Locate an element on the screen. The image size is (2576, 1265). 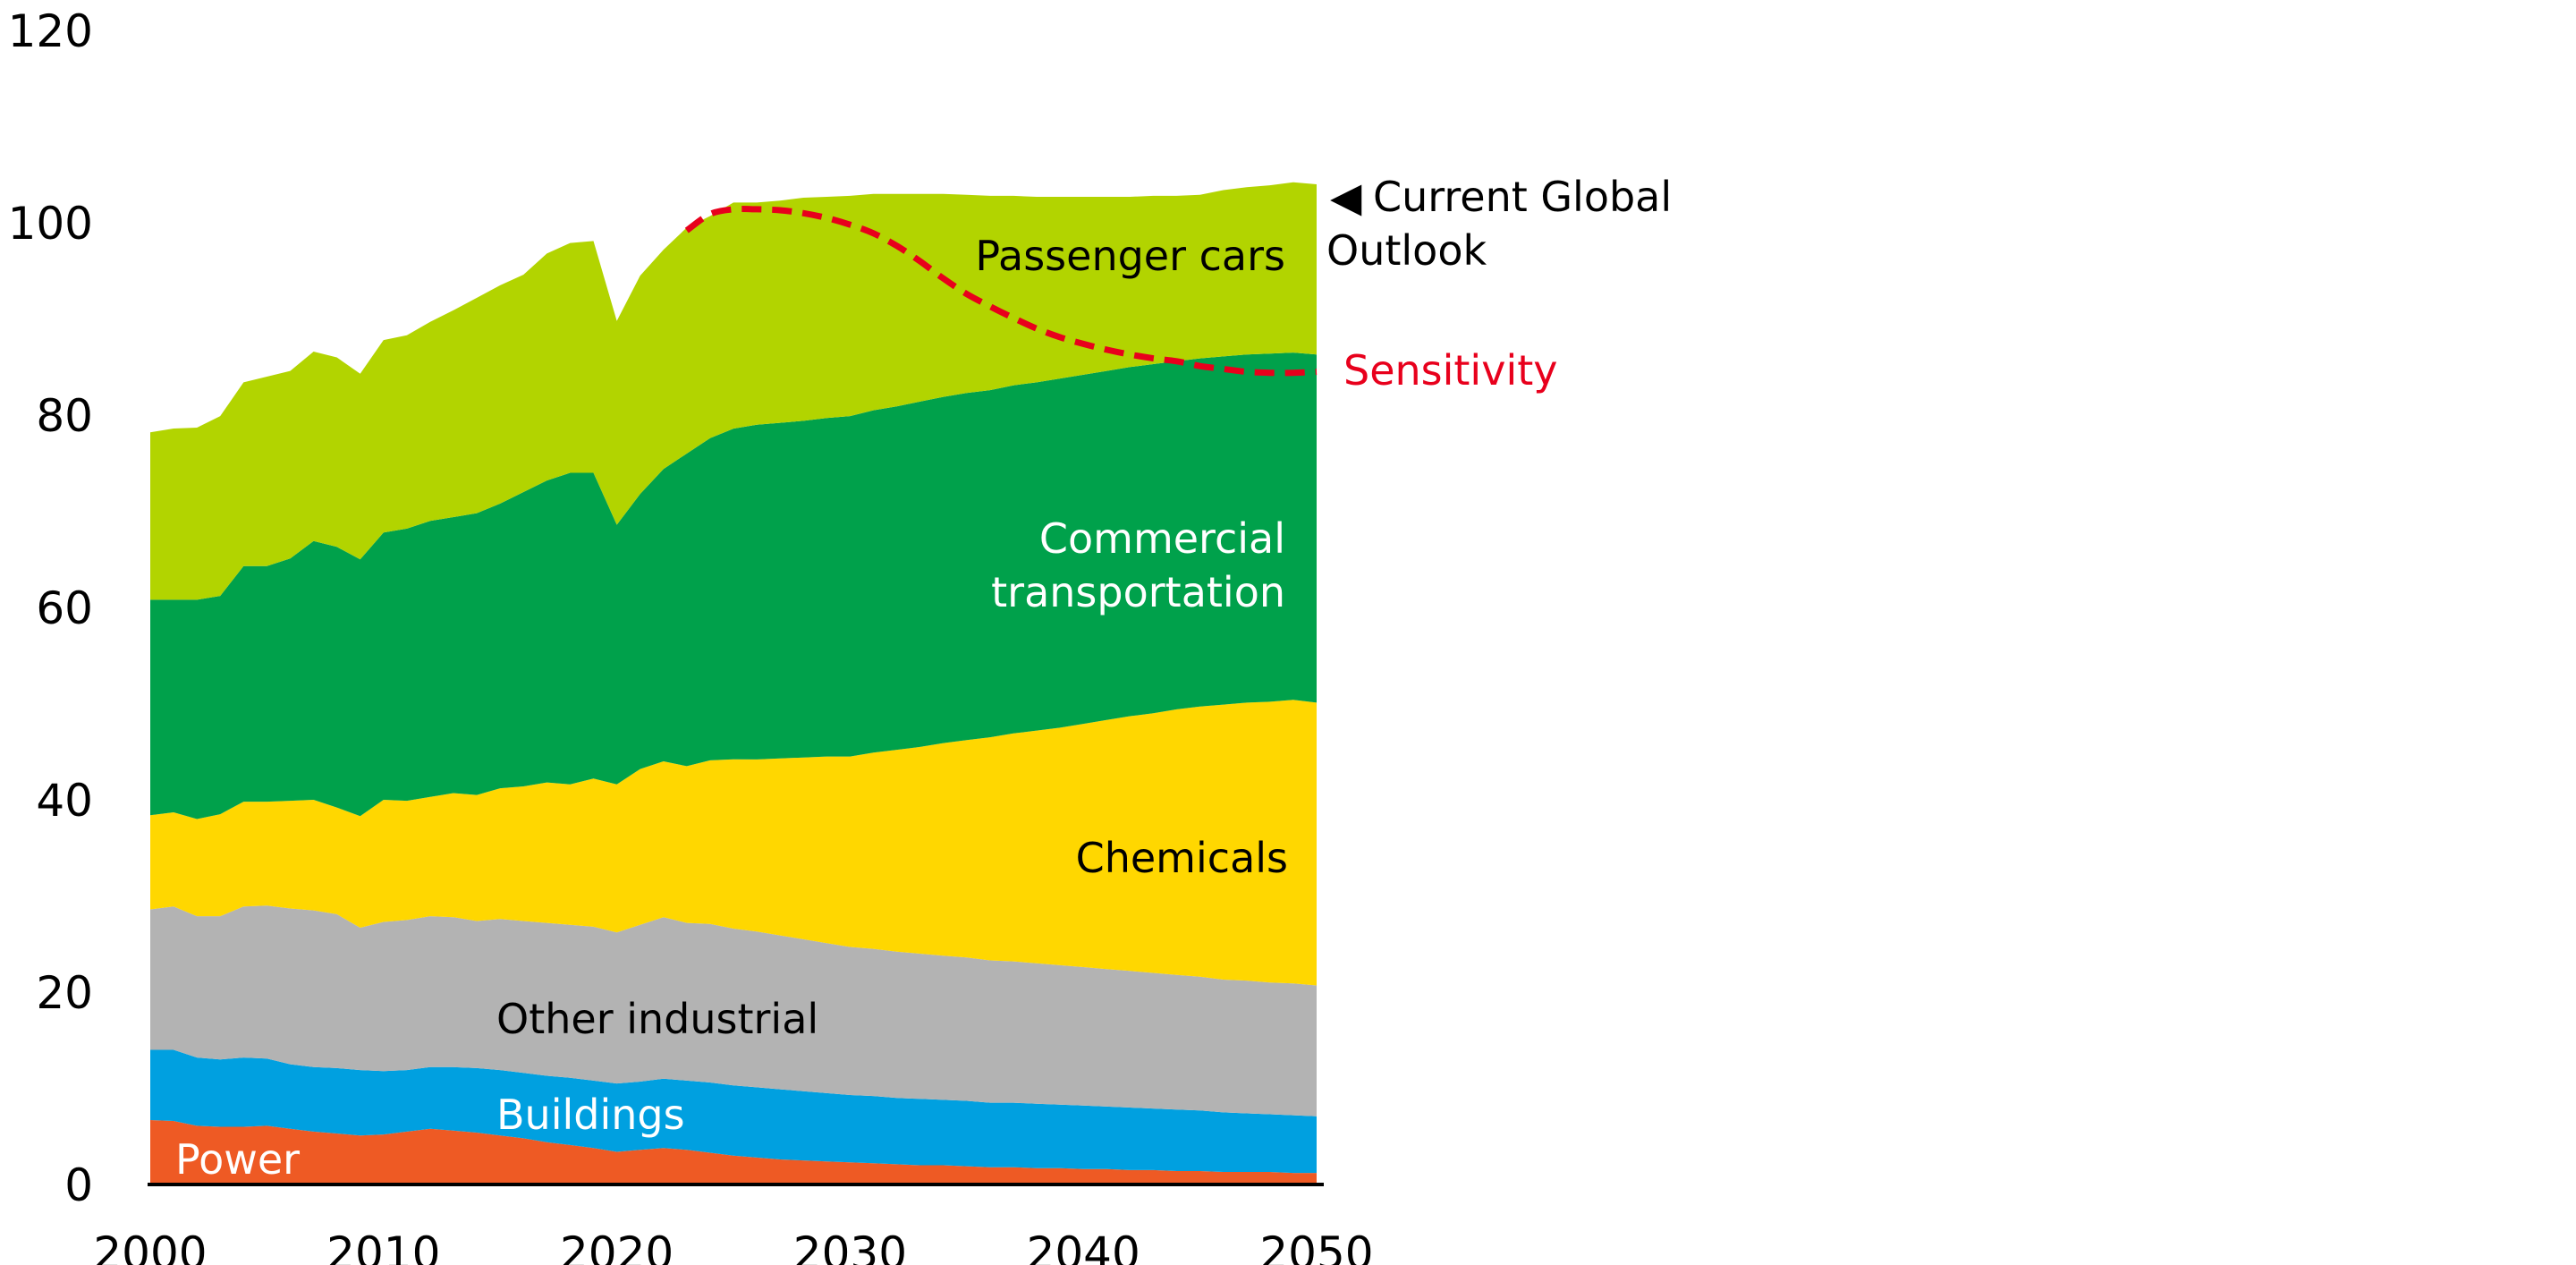
series-label-passenger-cars: Passenger cars is located at coordinates (1130, 256).